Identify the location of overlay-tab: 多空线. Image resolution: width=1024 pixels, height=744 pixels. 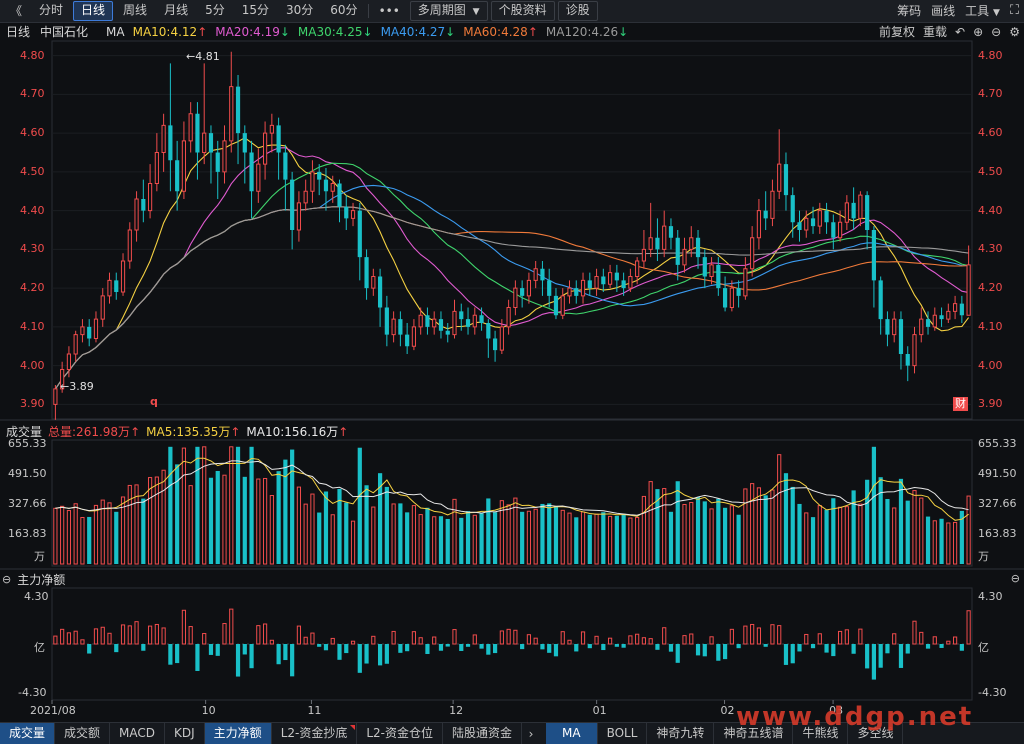
(876, 733).